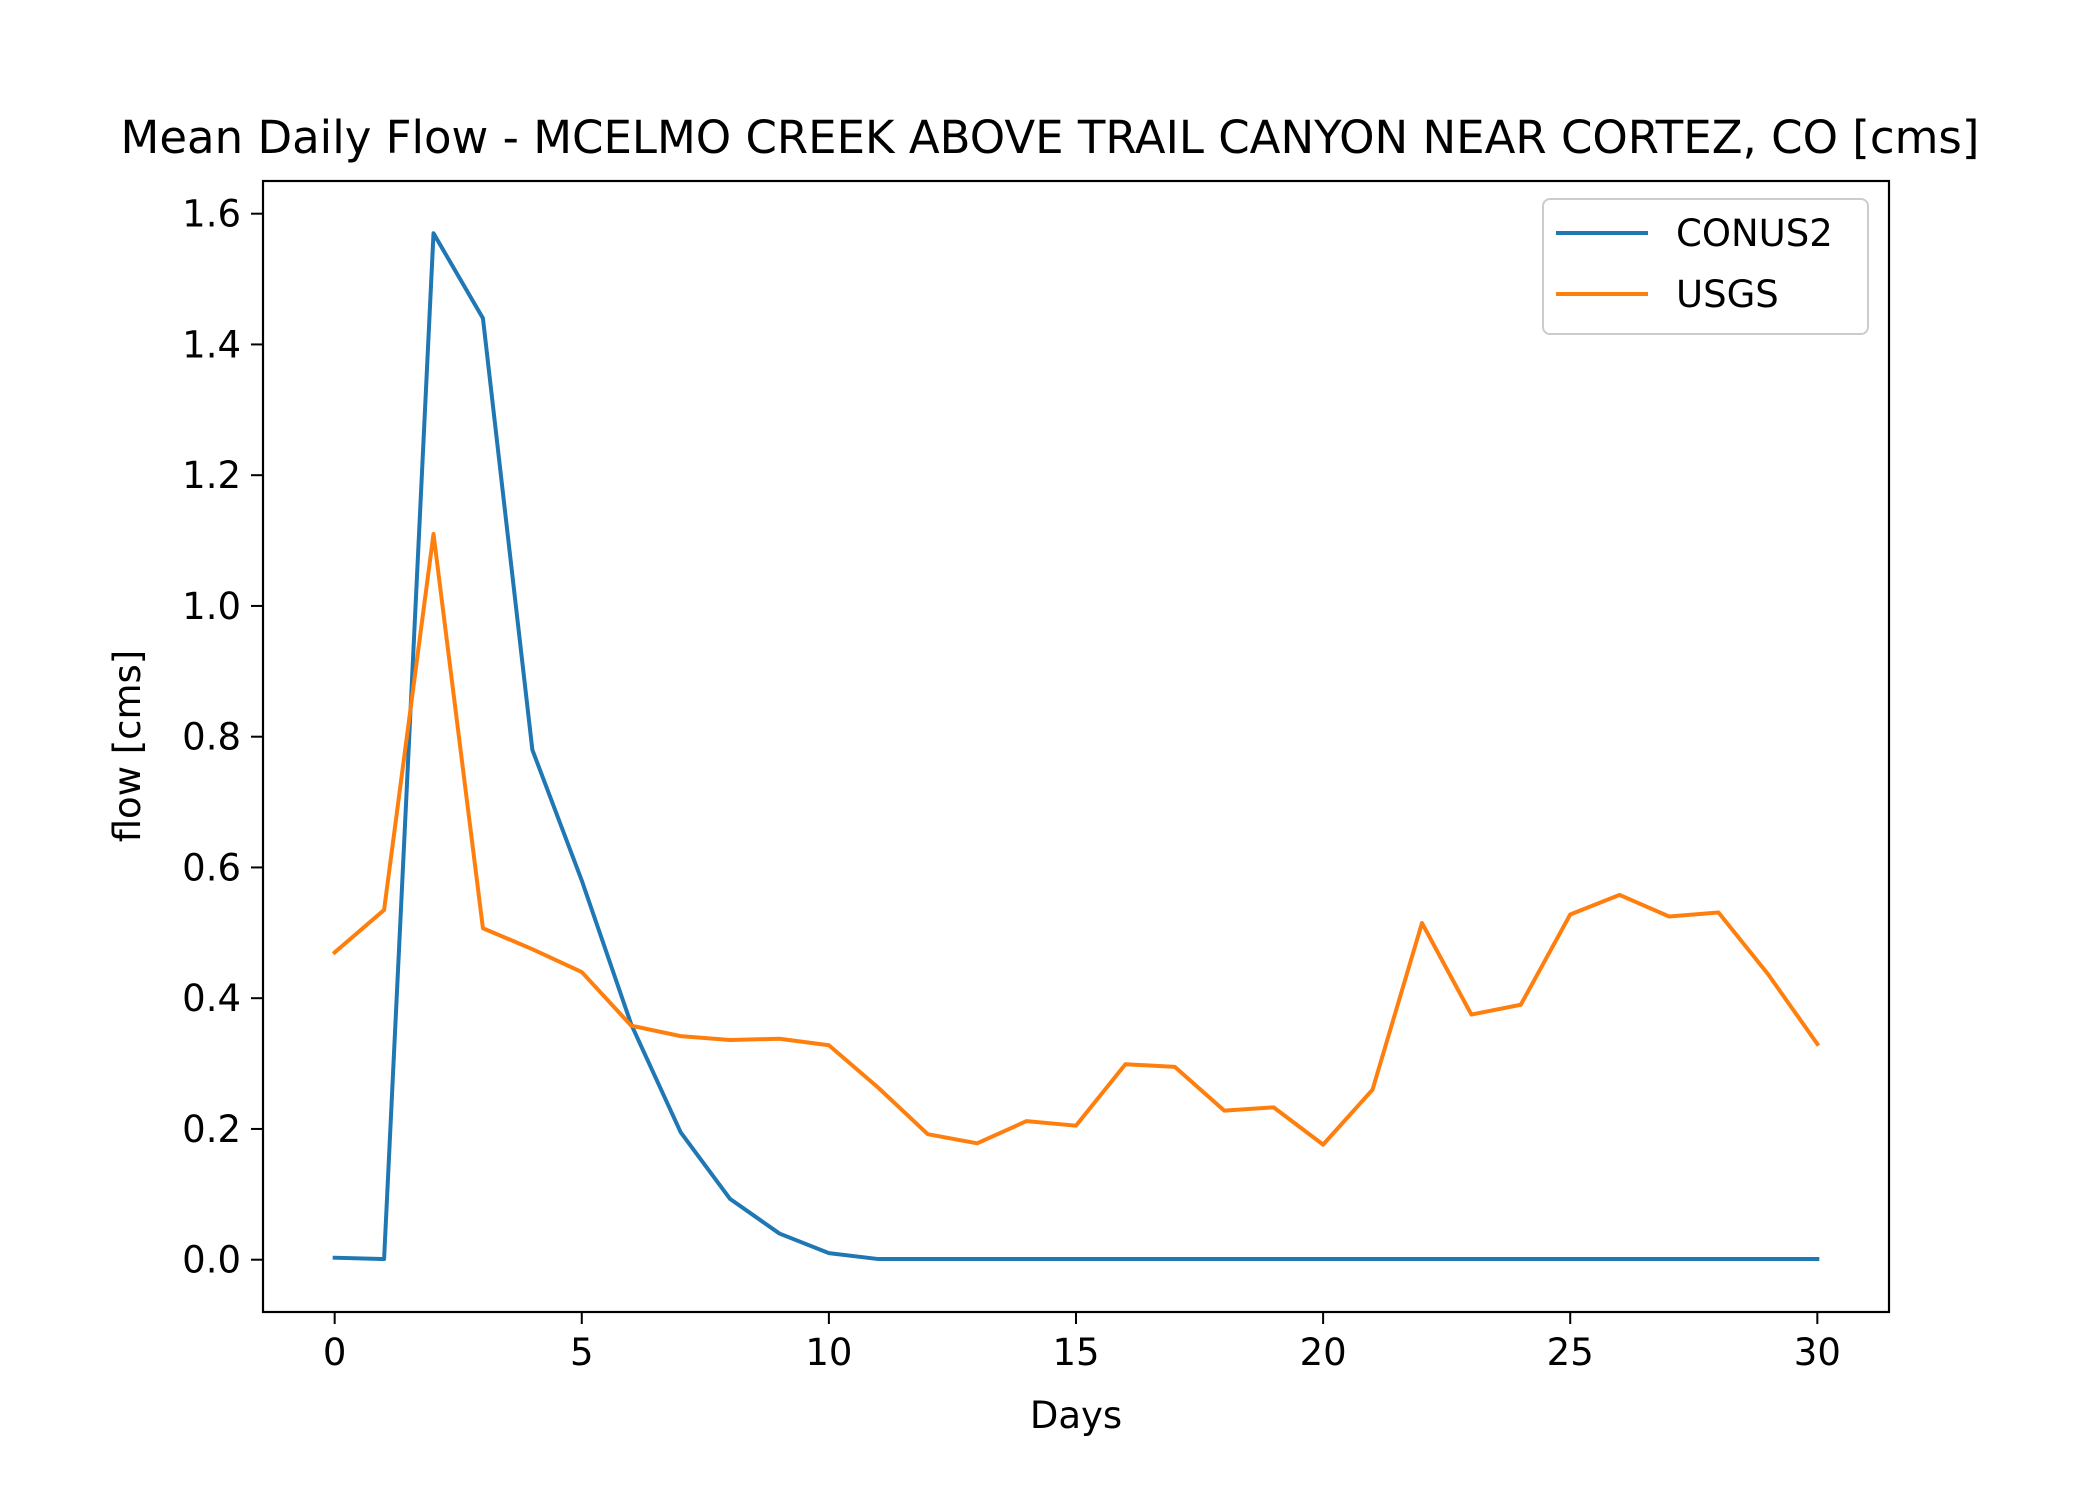  What do you see at coordinates (211, 737) in the screenshot?
I see `y-tick-label: 0.8` at bounding box center [211, 737].